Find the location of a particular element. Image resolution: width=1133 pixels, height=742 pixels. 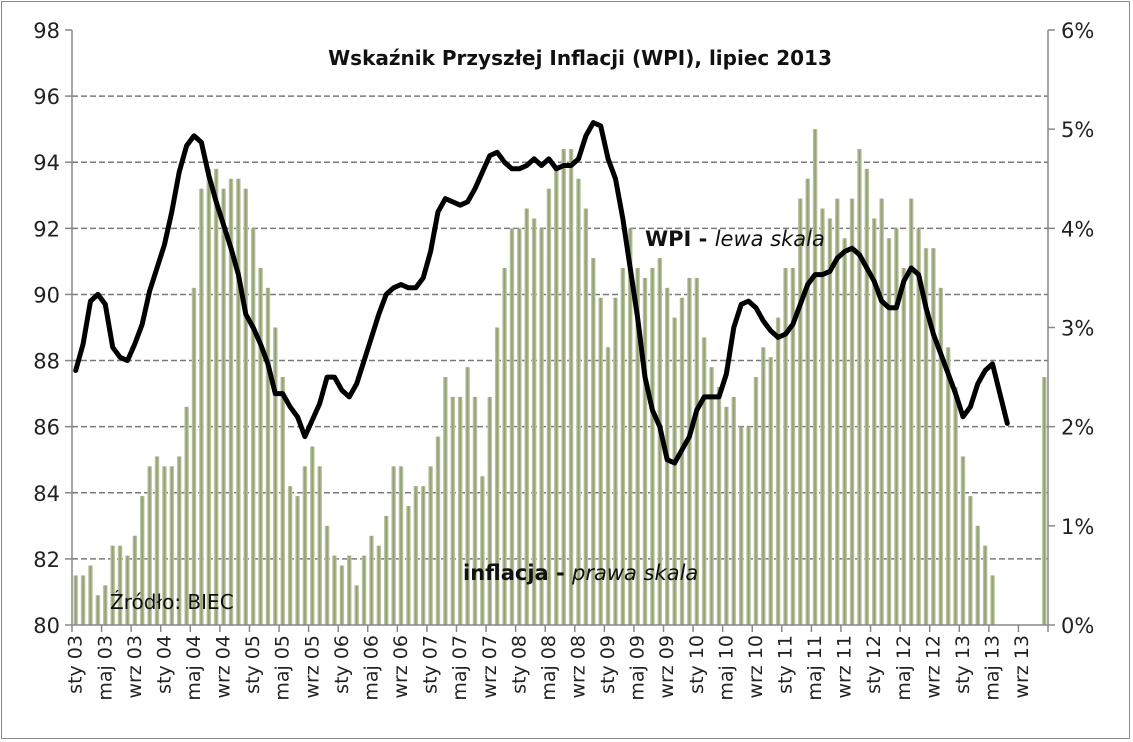

x-axis-tick-label: wrz 06 is located at coordinates (401, 667).